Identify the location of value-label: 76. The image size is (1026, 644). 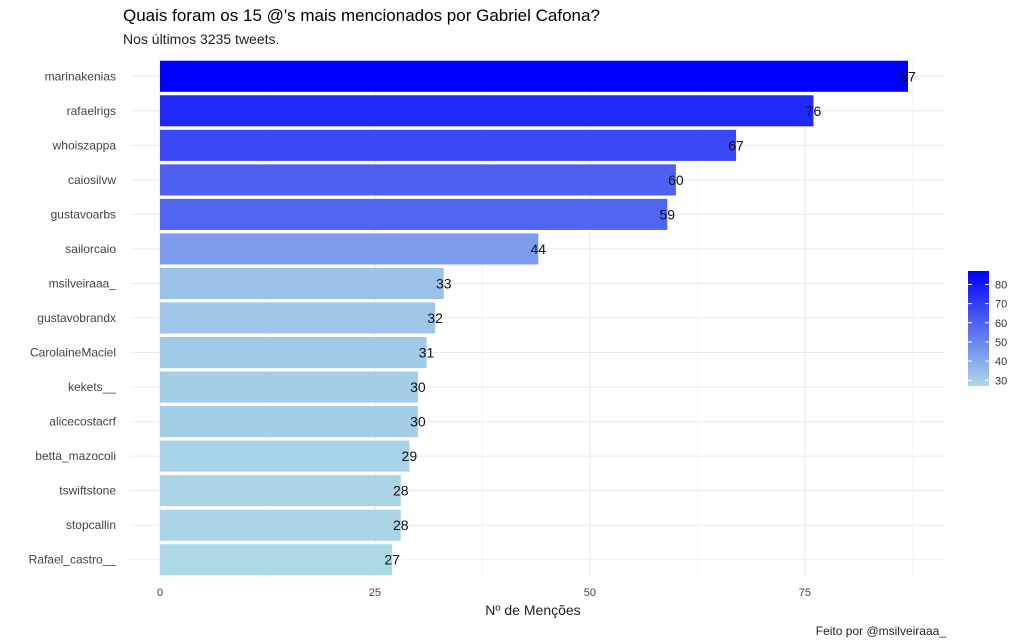
(814, 111).